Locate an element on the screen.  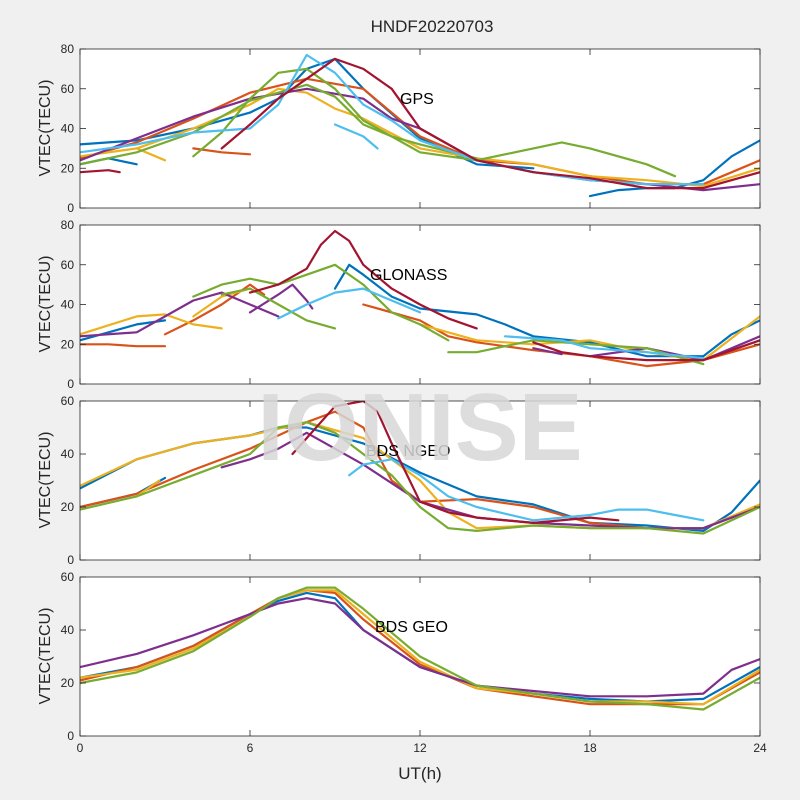
watermark: IONISE is located at coordinates (419, 427).